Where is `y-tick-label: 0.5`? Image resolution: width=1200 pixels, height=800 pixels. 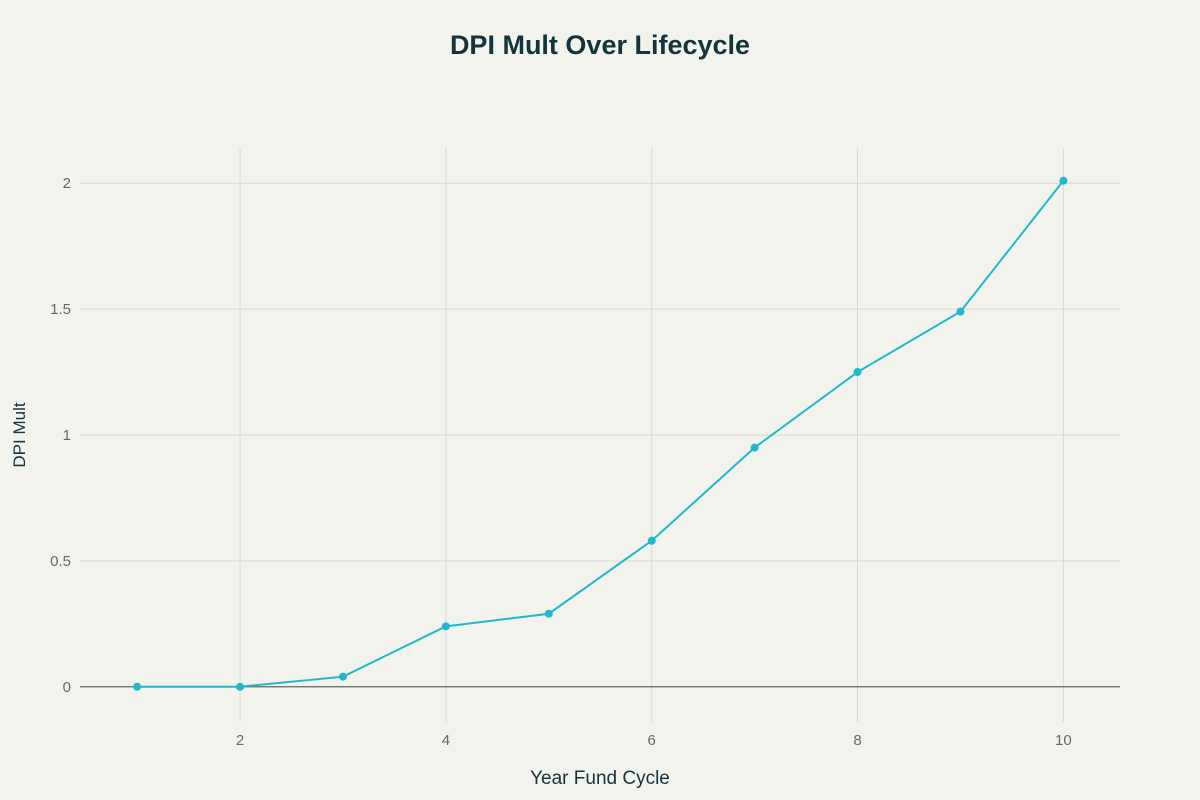 y-tick-label: 0.5 is located at coordinates (60, 561).